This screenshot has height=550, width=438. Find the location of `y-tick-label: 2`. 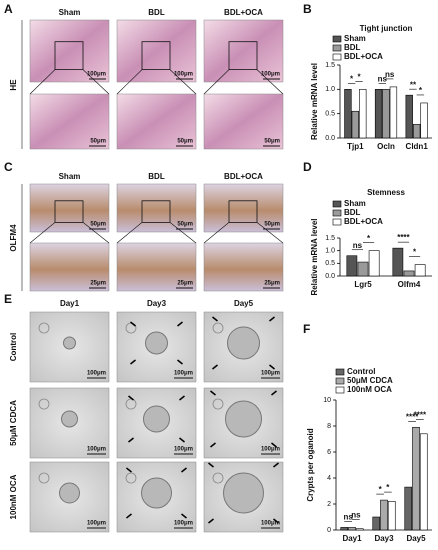

y-tick-label: 2 is located at coordinates (329, 504).